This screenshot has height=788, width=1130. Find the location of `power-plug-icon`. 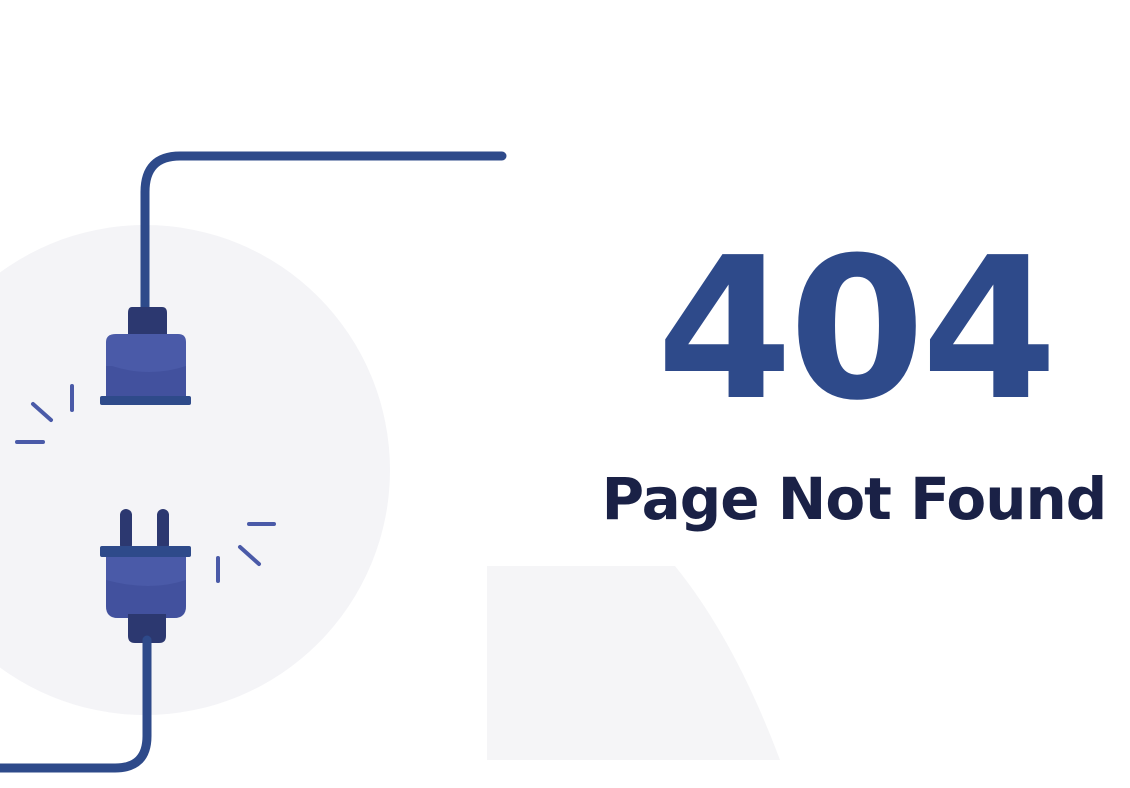

power-plug-icon is located at coordinates (145, 576).